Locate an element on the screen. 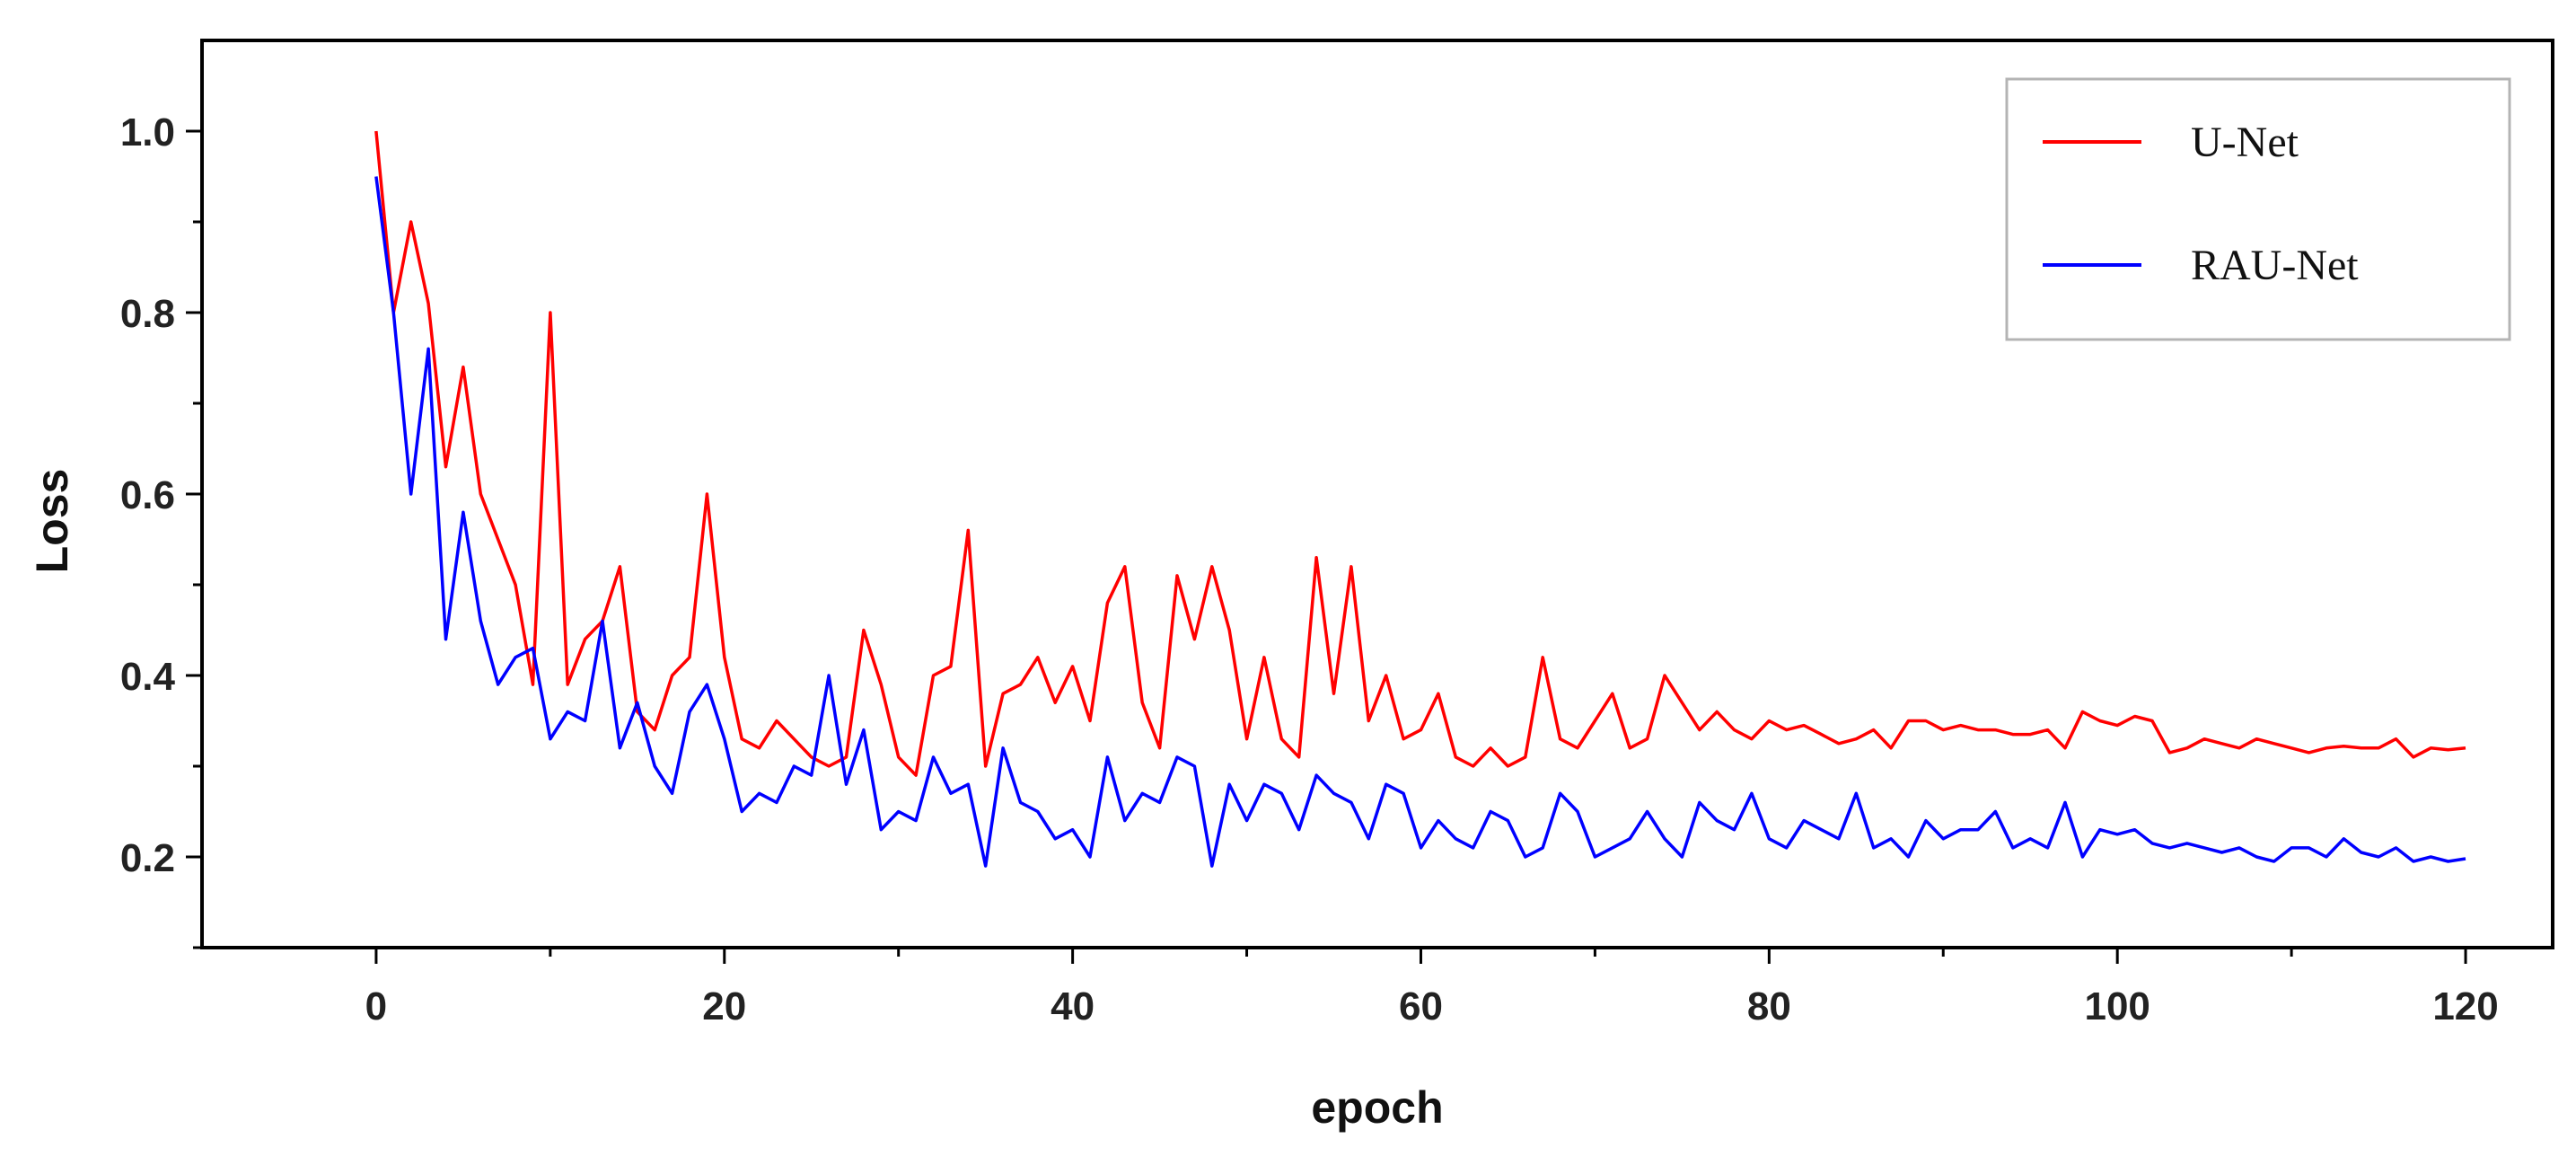 This screenshot has width=2576, height=1165. x-tick-label: 0 is located at coordinates (376, 1006).